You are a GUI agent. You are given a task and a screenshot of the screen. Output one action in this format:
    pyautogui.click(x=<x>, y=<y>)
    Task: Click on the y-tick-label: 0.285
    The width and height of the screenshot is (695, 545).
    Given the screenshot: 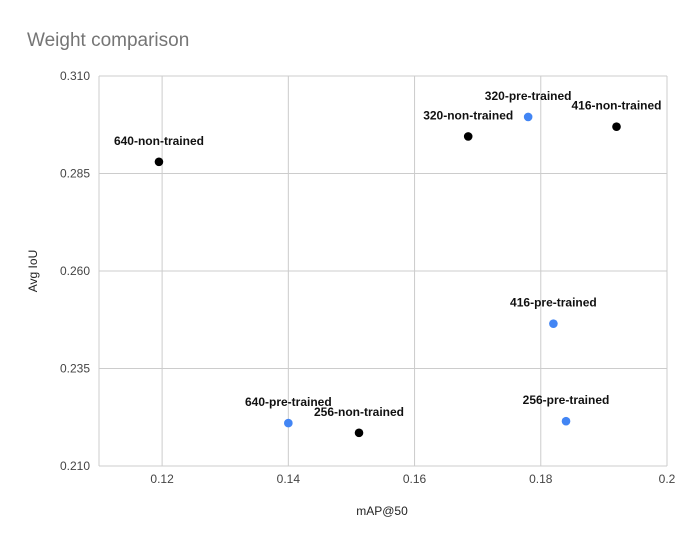 What is the action you would take?
    pyautogui.click(x=75, y=174)
    